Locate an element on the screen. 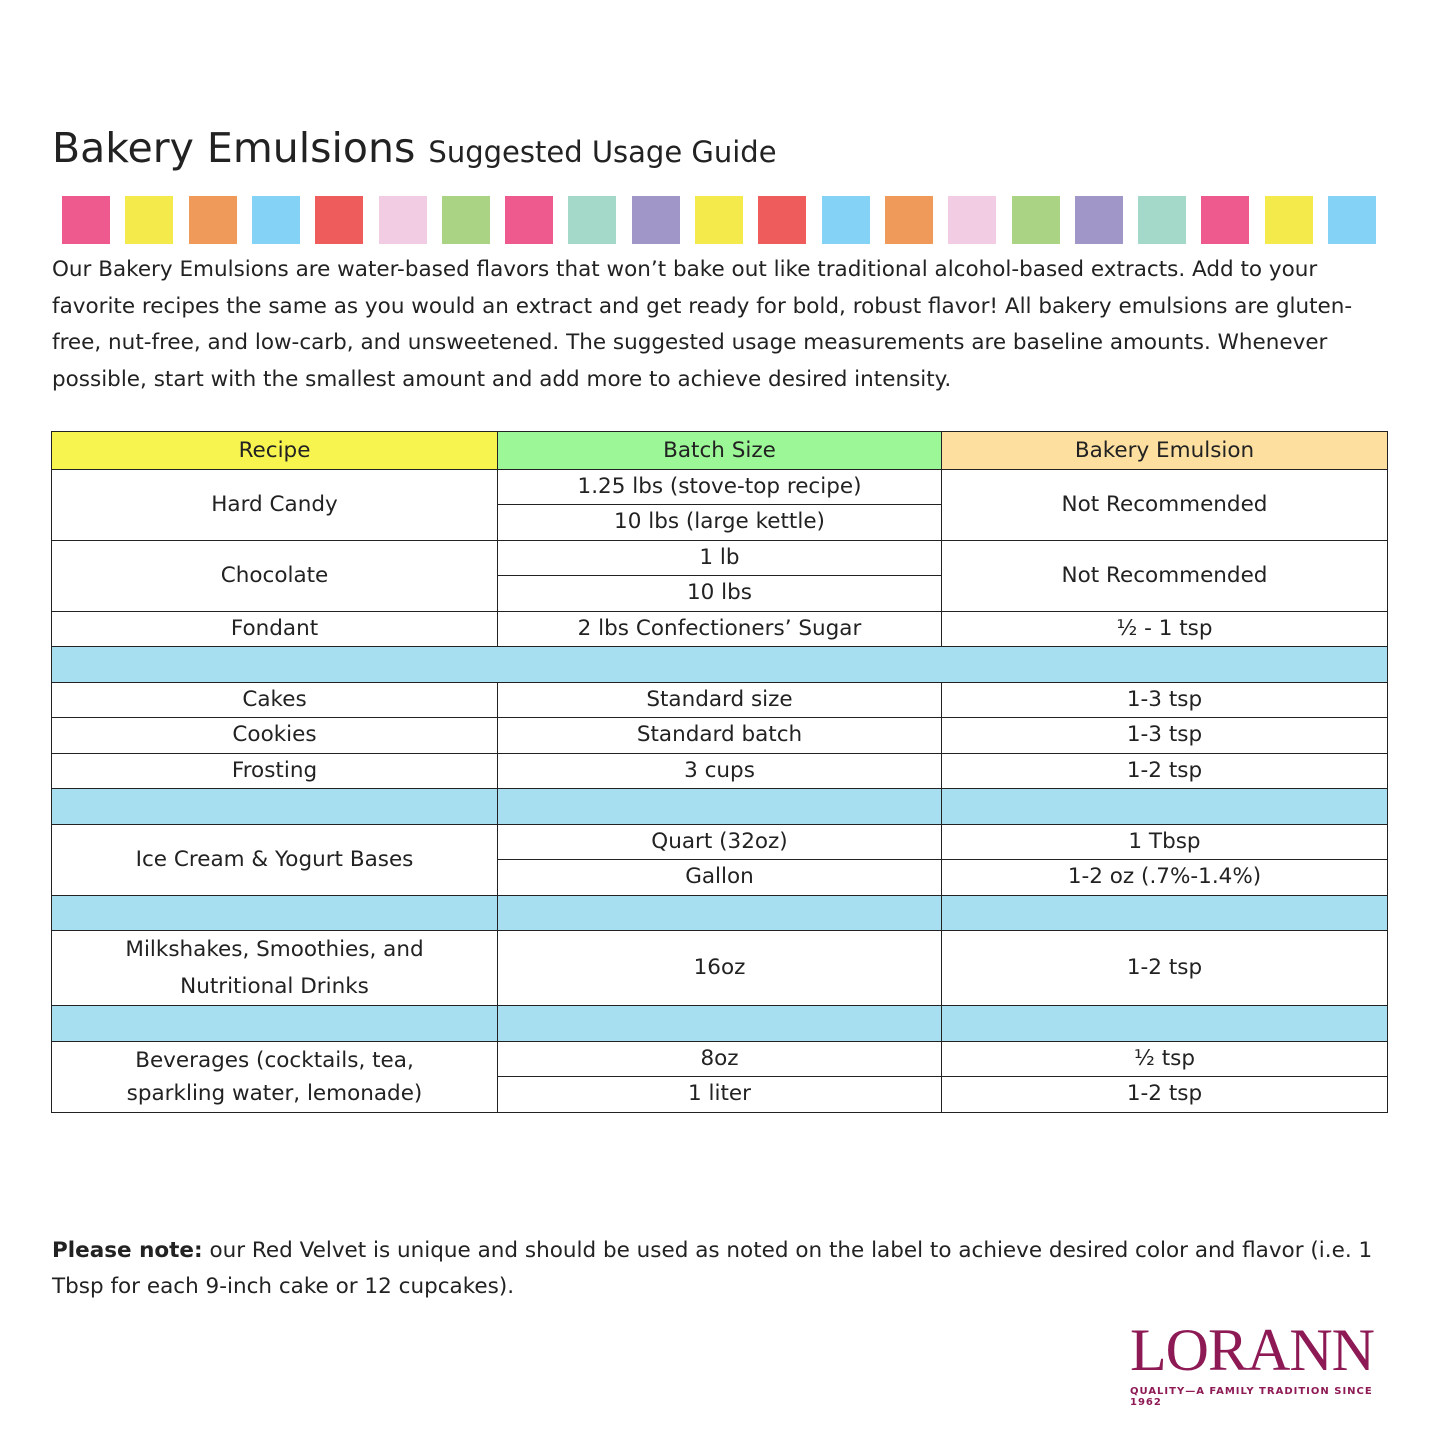 The width and height of the screenshot is (1445, 1445). batch-cell: 16oz is located at coordinates (719, 968).